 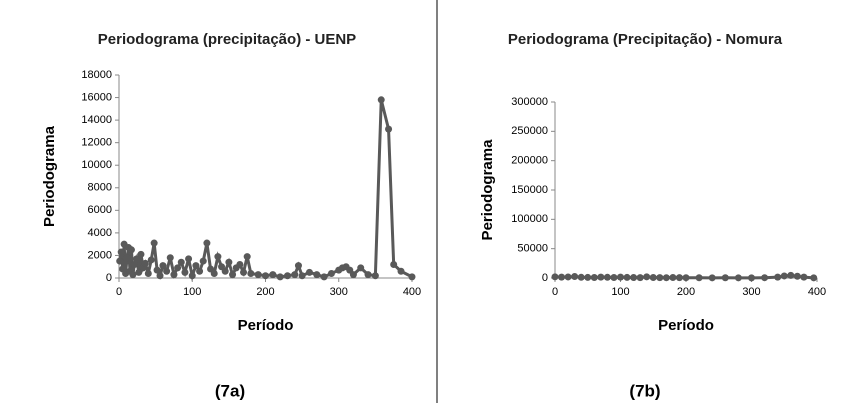 What do you see at coordinates (620, 292) in the screenshot?
I see `x-tick-label: 100` at bounding box center [620, 292].